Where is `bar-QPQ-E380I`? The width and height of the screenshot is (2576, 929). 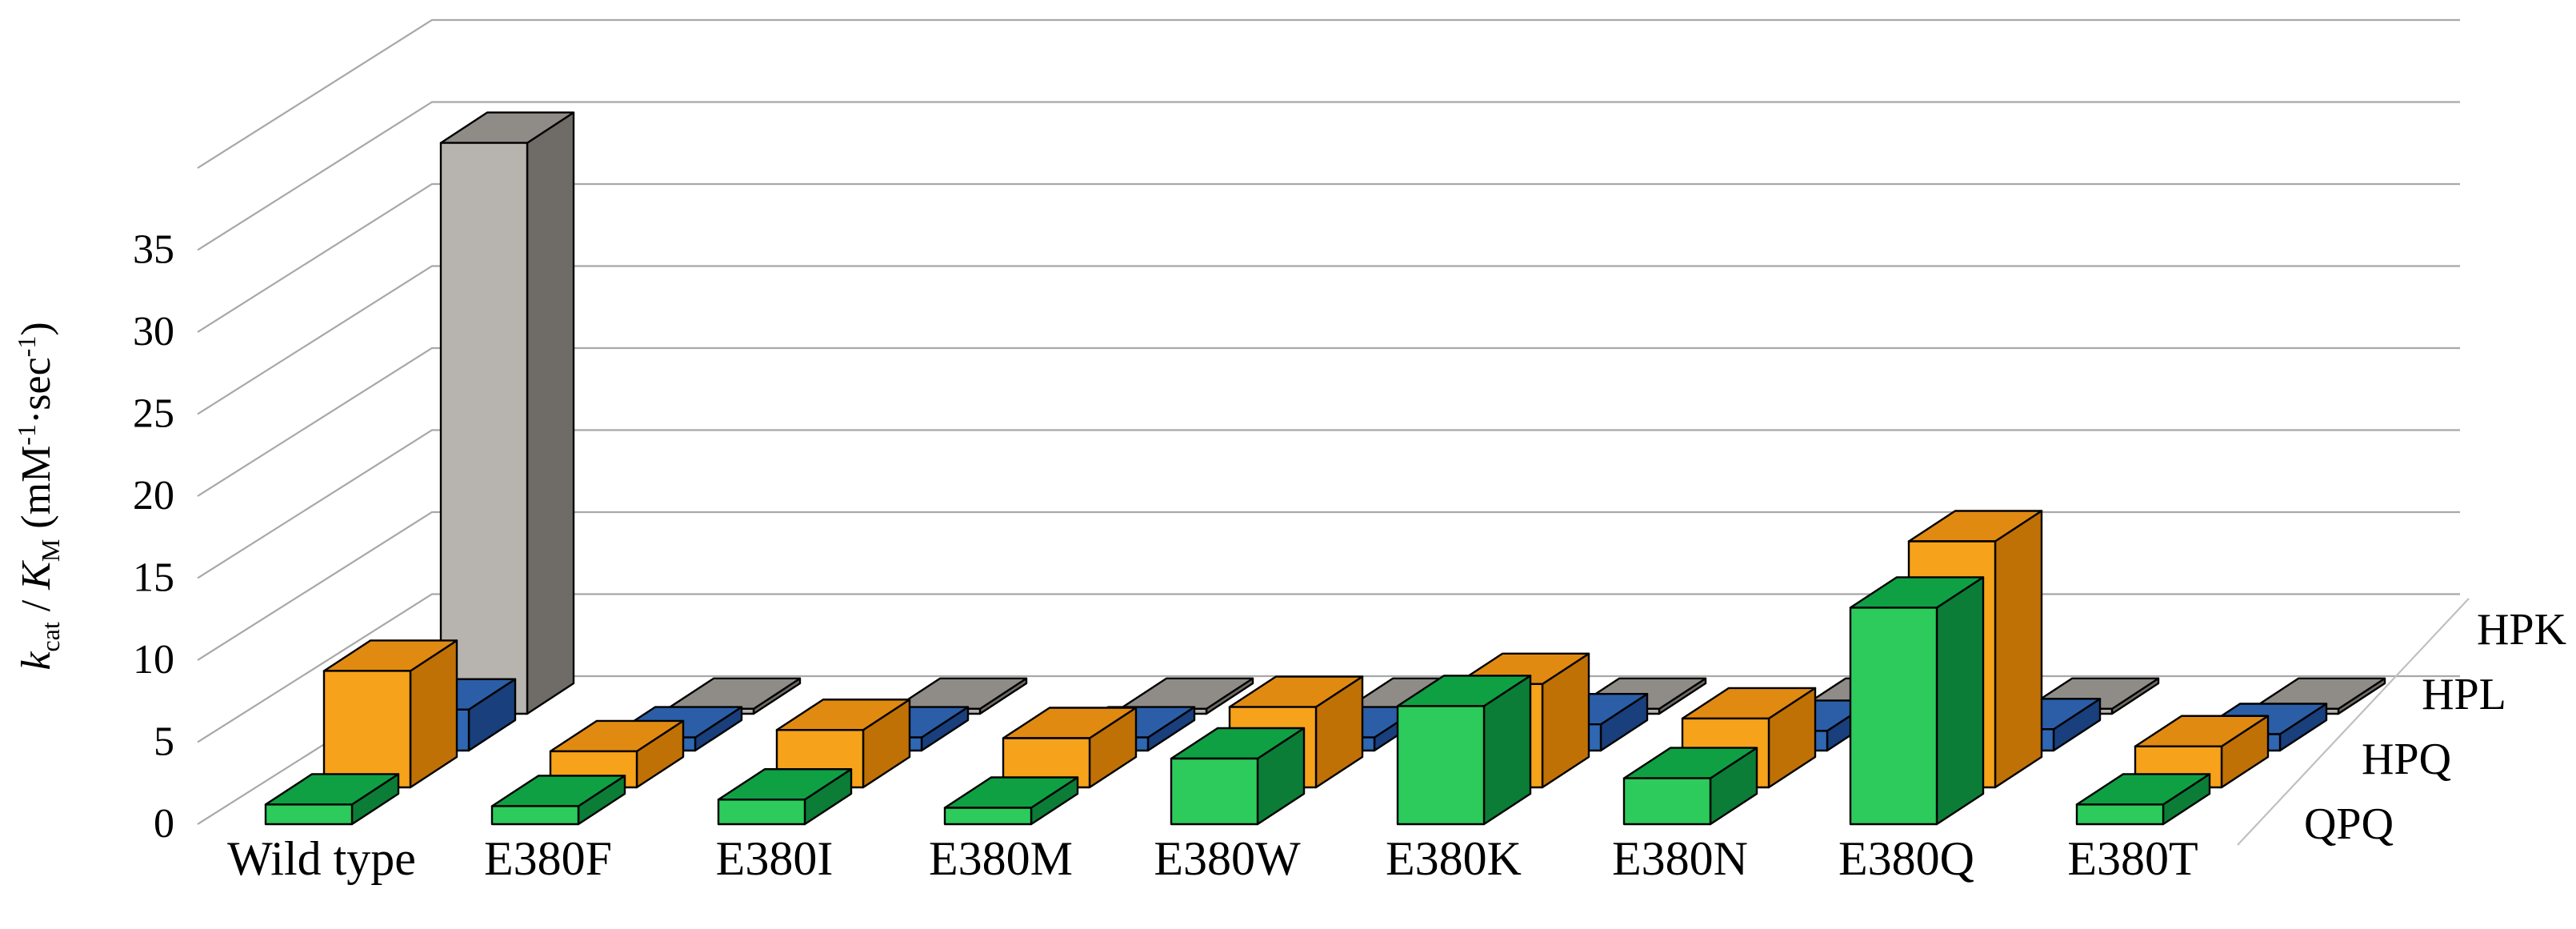
bar-QPQ-E380I is located at coordinates (785, 797).